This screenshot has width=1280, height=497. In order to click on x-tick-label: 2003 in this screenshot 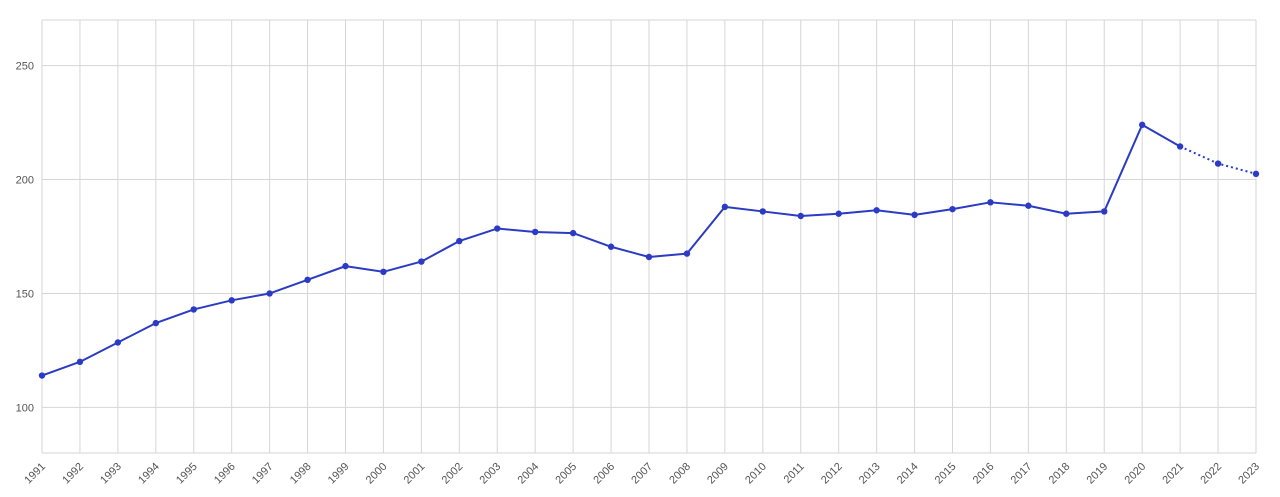, I will do `click(491, 474)`.